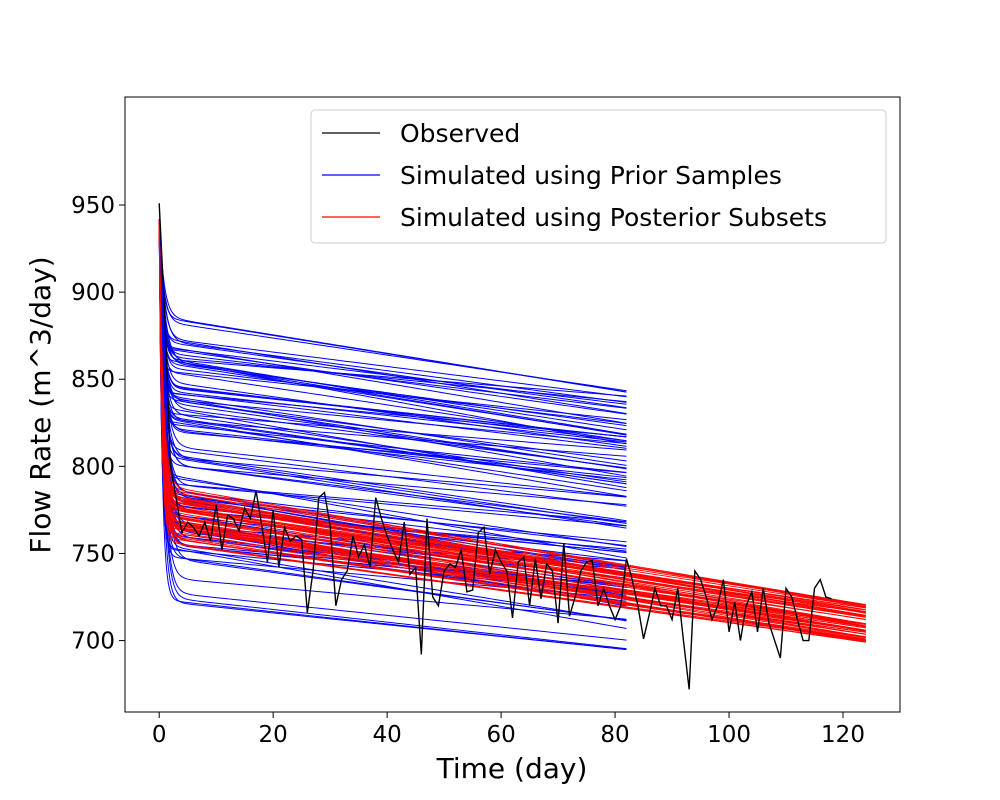  Describe the element at coordinates (386, 735) in the screenshot. I see `x-tick-label: 40` at that location.